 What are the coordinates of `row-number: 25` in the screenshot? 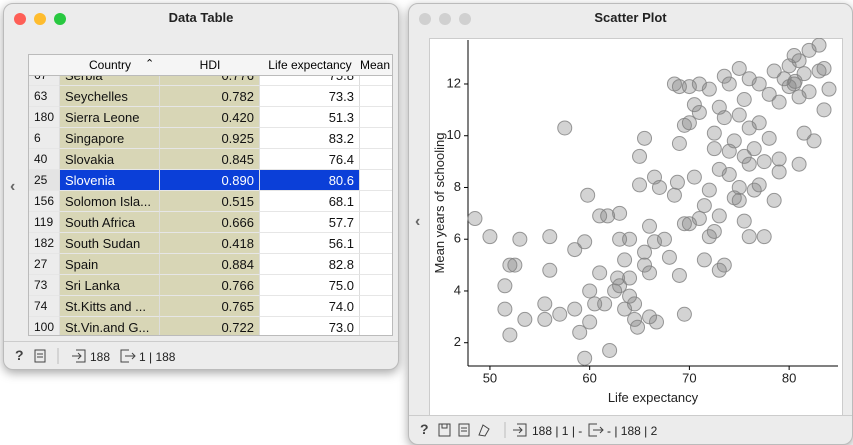 It's located at (44, 180).